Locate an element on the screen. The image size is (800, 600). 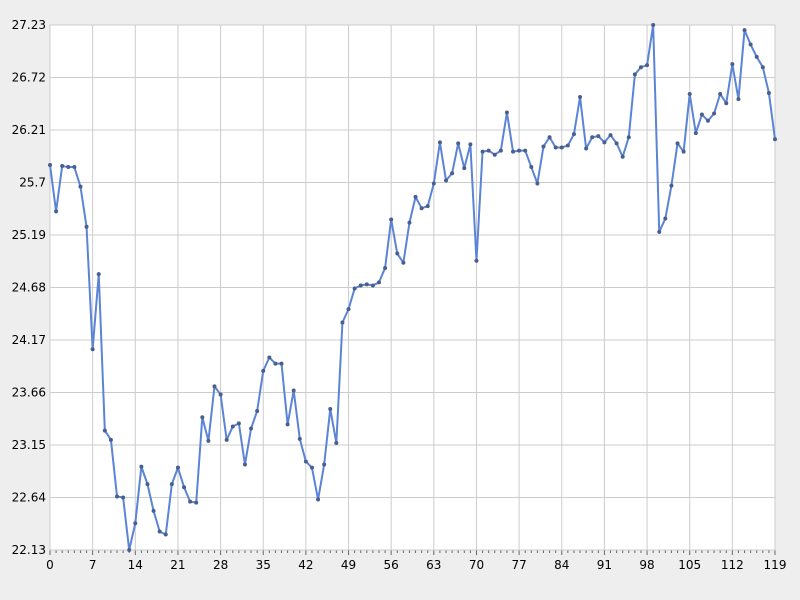
y-tick-label: 25.7 is located at coordinates (32, 183).